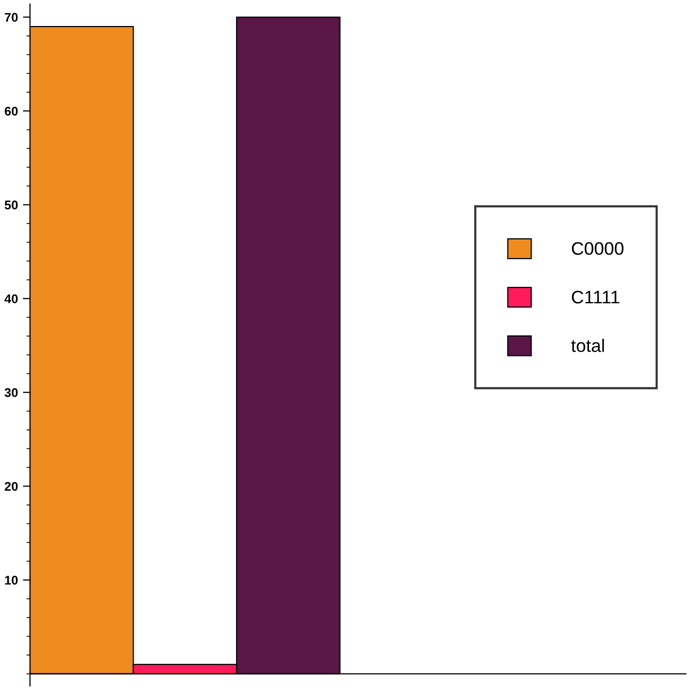  What do you see at coordinates (11, 299) in the screenshot?
I see `y-tick-label: 40` at bounding box center [11, 299].